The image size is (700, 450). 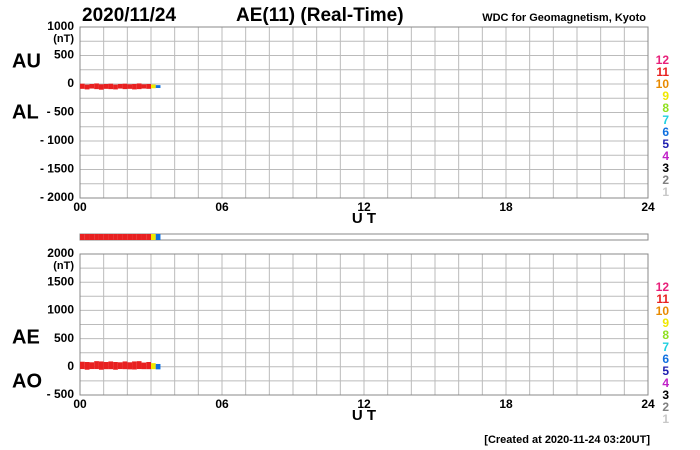 What do you see at coordinates (63, 266) in the screenshot?
I see `y-unit: (nT)` at bounding box center [63, 266].